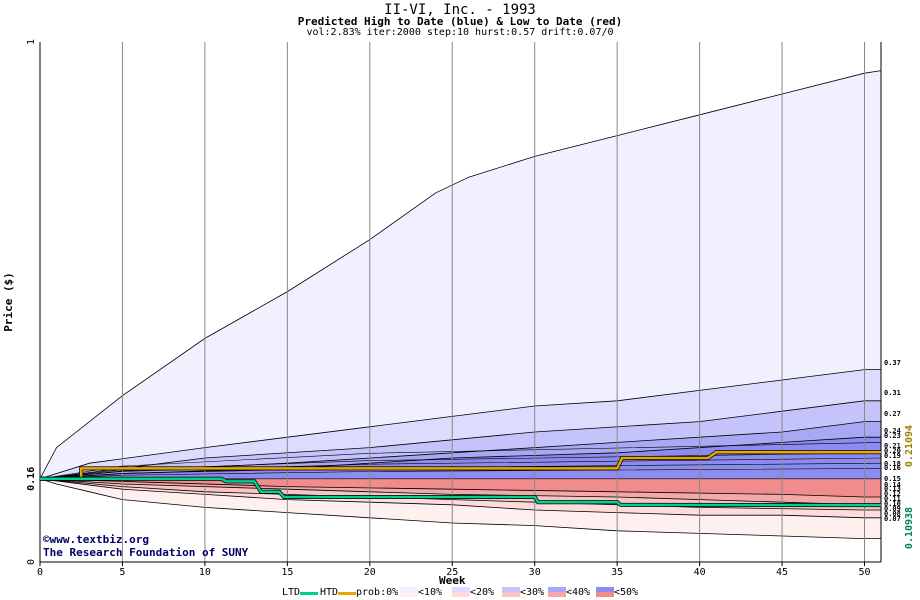 The width and height of the screenshot is (920, 600). Describe the element at coordinates (31, 562) in the screenshot. I see `y-tick-label-0: 0` at that location.